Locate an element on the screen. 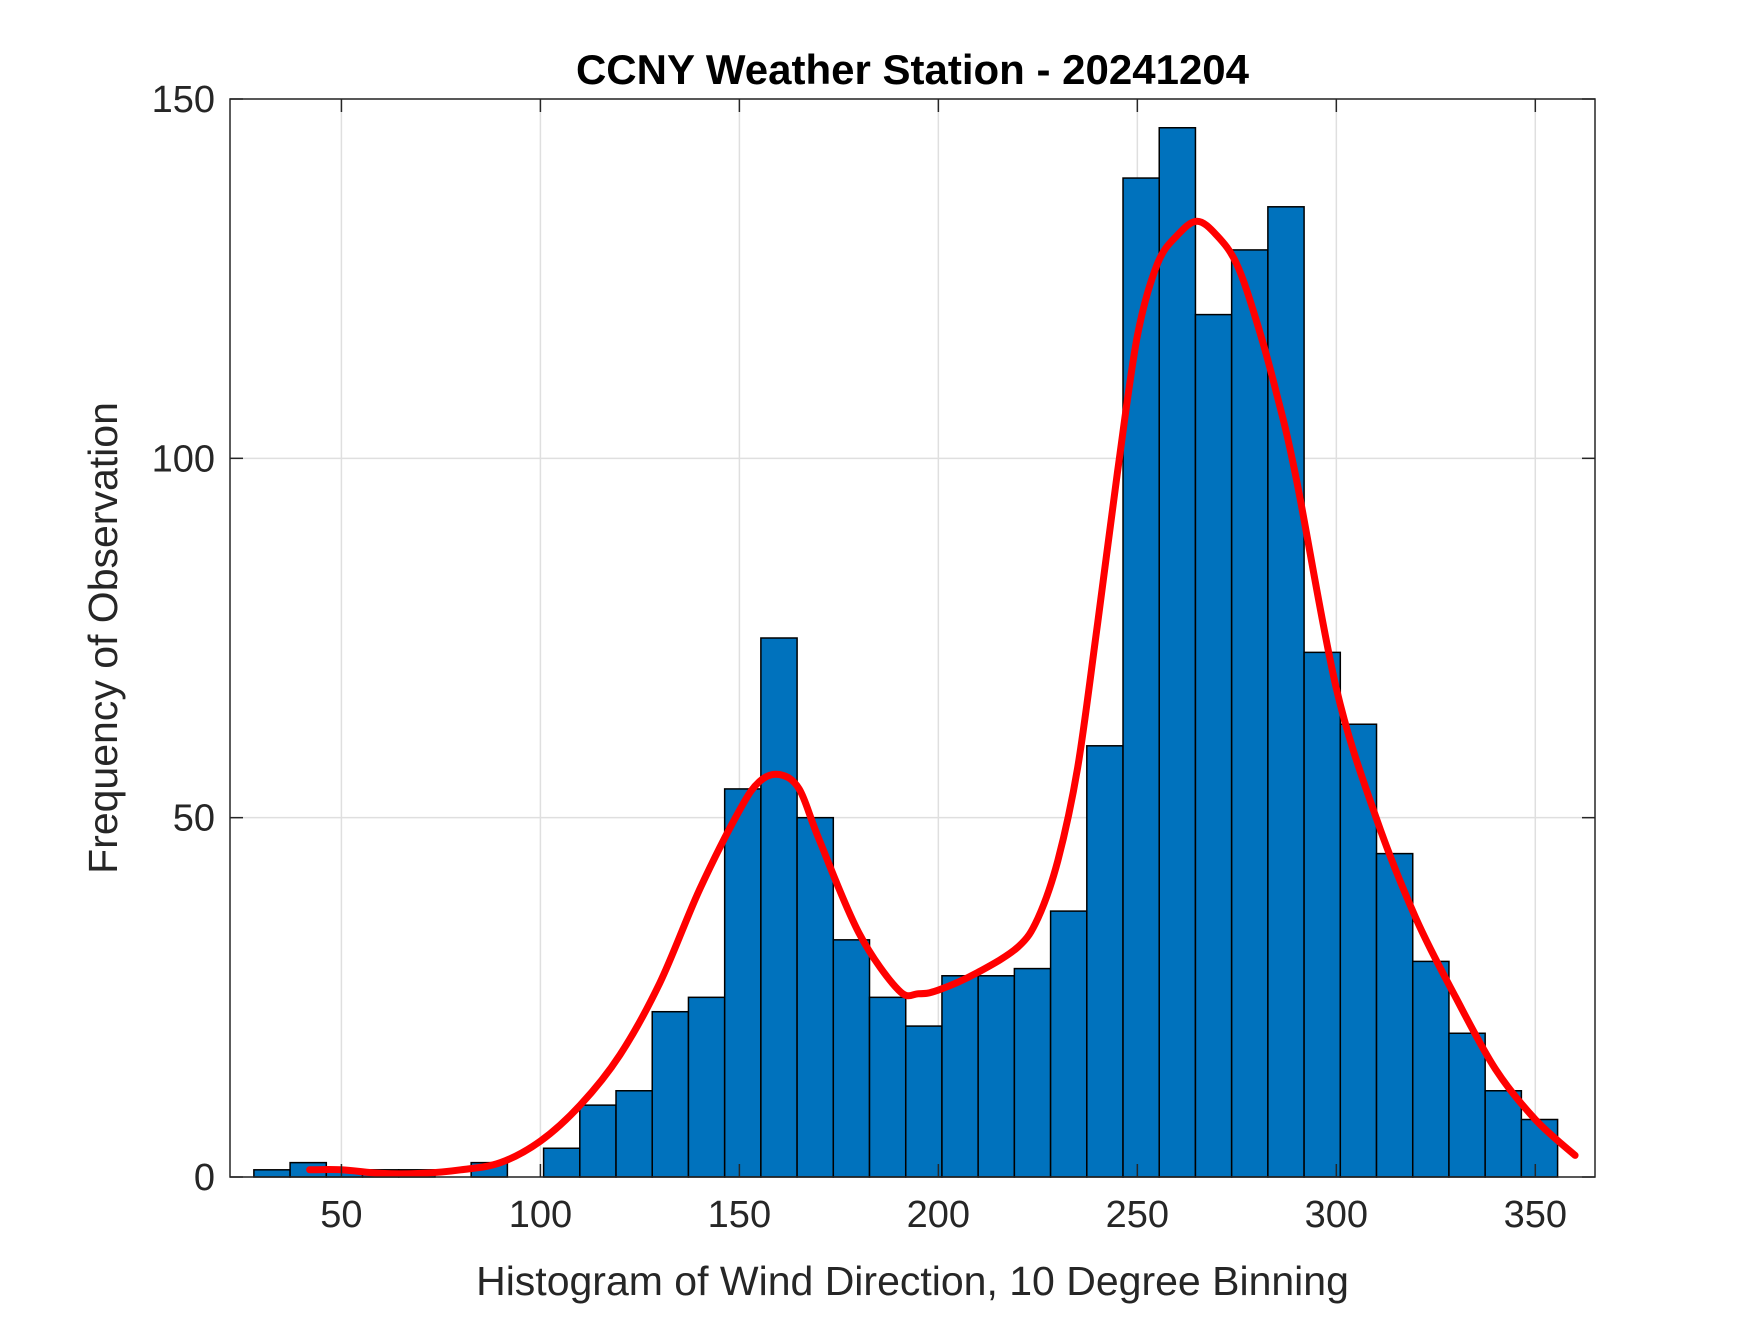  x-tick-label: 200 is located at coordinates (938, 1215).